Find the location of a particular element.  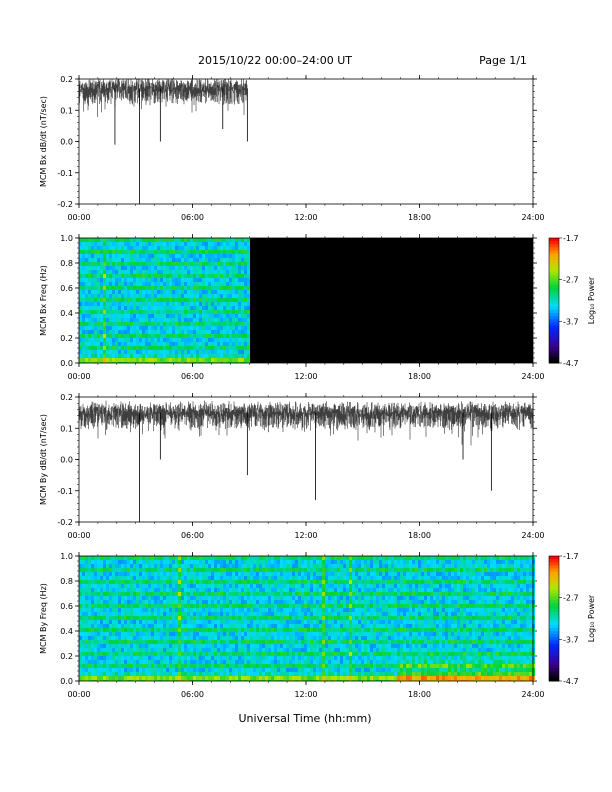

y-tick-label: 0.2 is located at coordinates (66, 79).